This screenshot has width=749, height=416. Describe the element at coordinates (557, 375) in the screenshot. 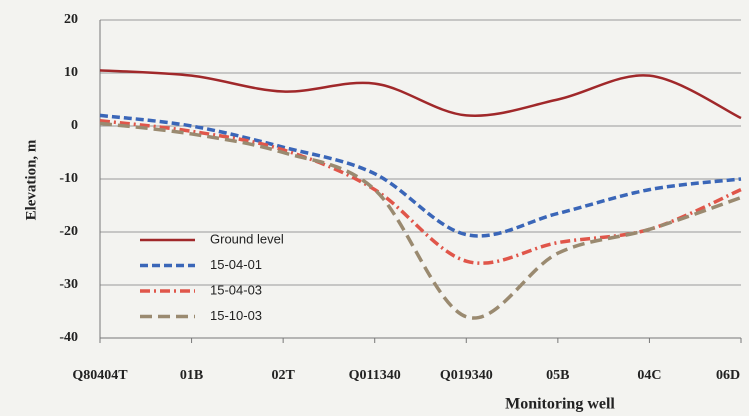

I see `x-tick-label: 05B` at that location.